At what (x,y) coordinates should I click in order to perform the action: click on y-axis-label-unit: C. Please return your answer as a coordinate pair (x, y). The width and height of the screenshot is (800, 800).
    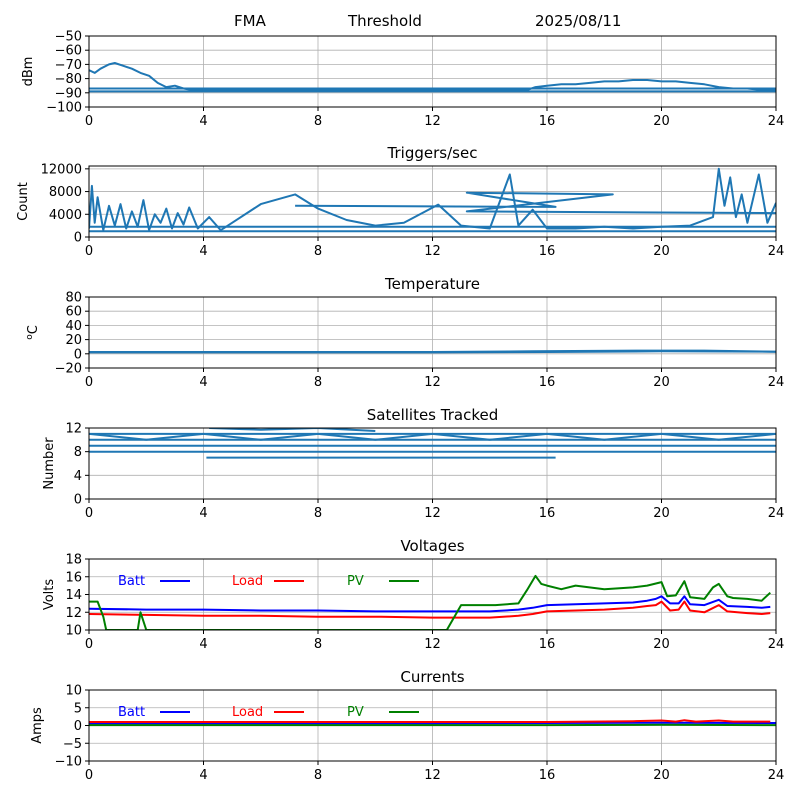
    Looking at the image, I should click on (33, 329).